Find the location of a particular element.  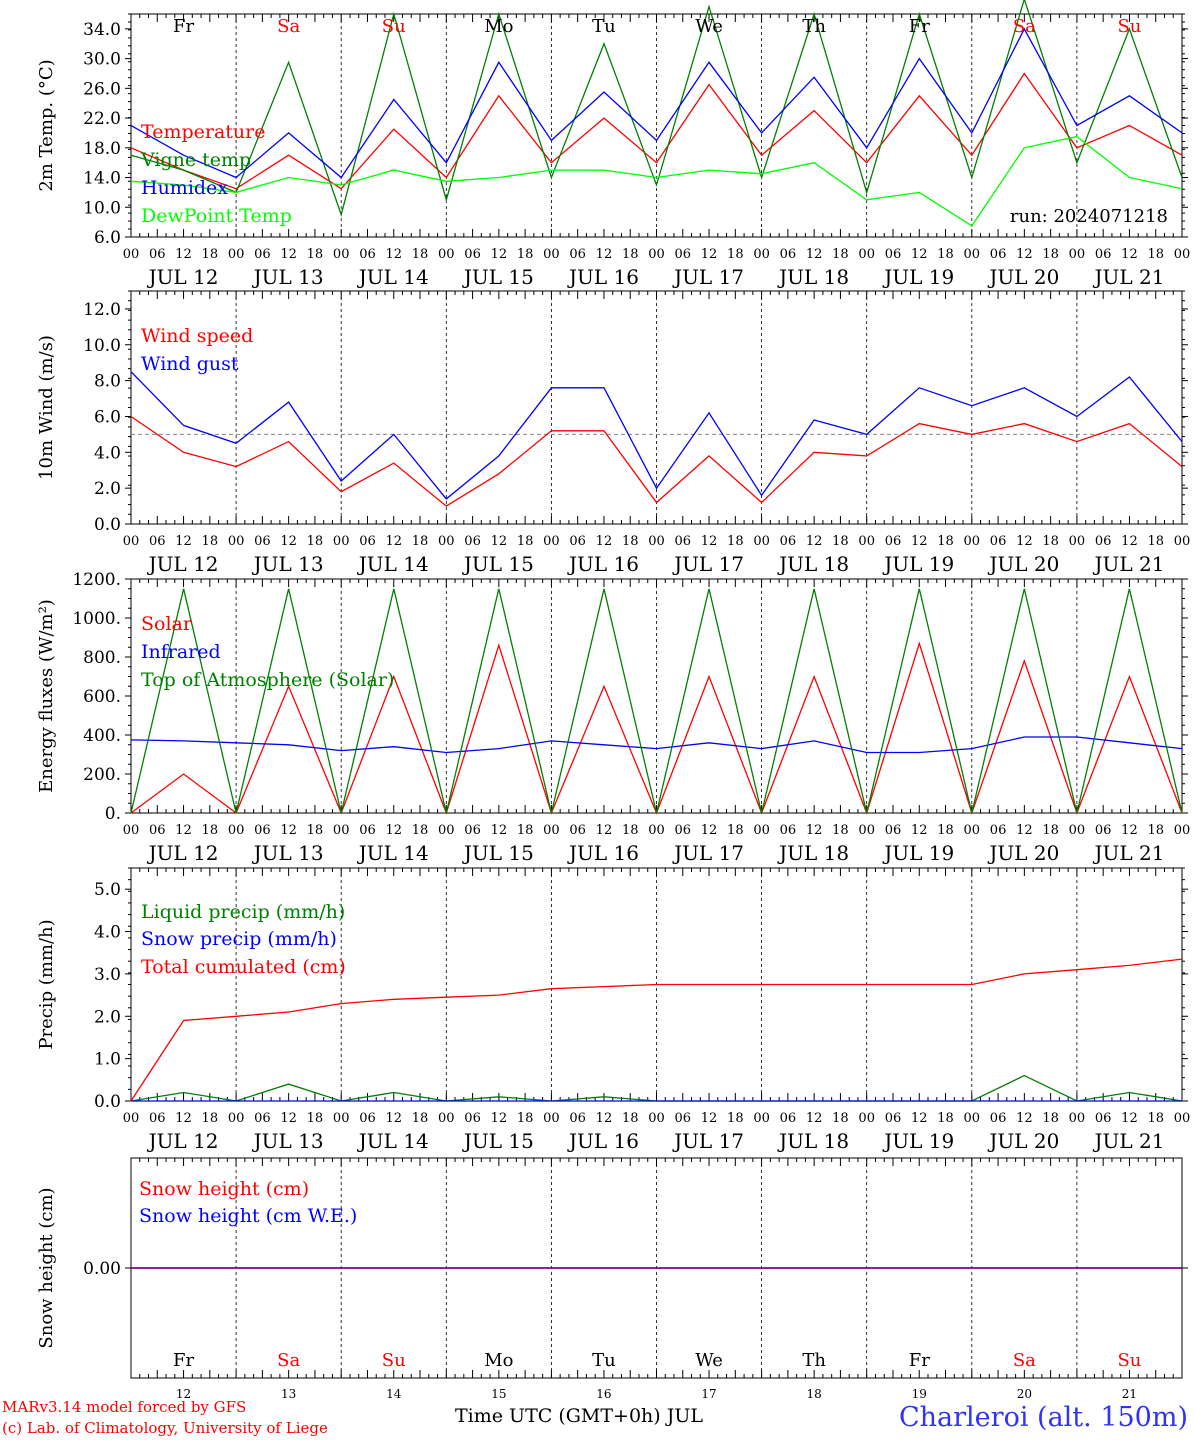

station-name: Charleroi (alt. 150m) is located at coordinates (1043, 1417).